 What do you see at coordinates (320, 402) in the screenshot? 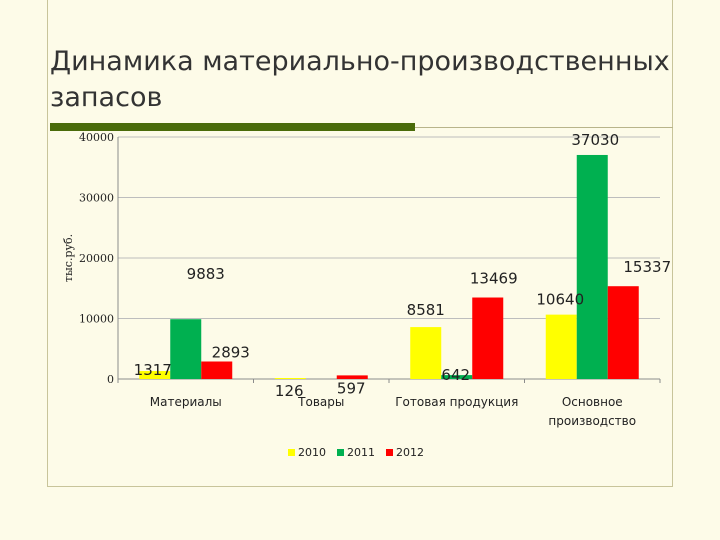
I see `x-tick-label: Товары` at bounding box center [320, 402].